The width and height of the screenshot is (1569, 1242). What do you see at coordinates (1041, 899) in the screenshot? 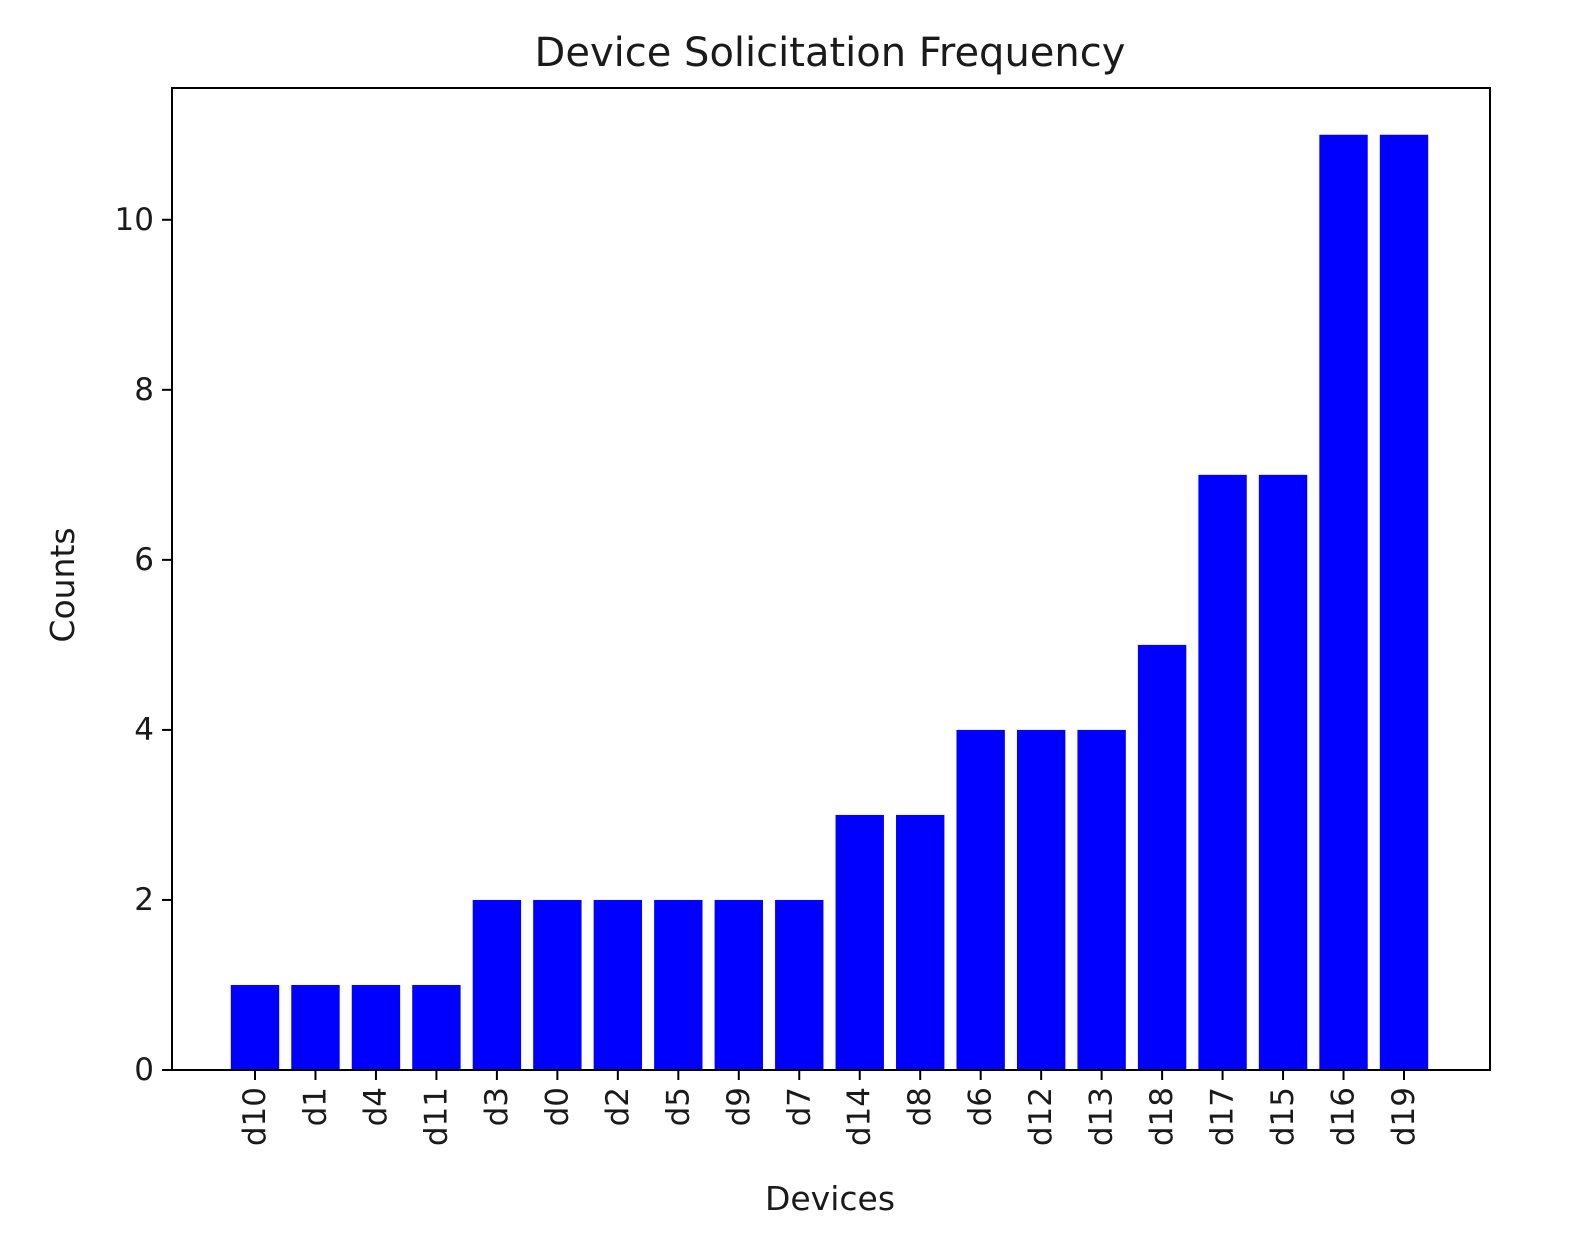
I see `bar-d12` at bounding box center [1041, 899].